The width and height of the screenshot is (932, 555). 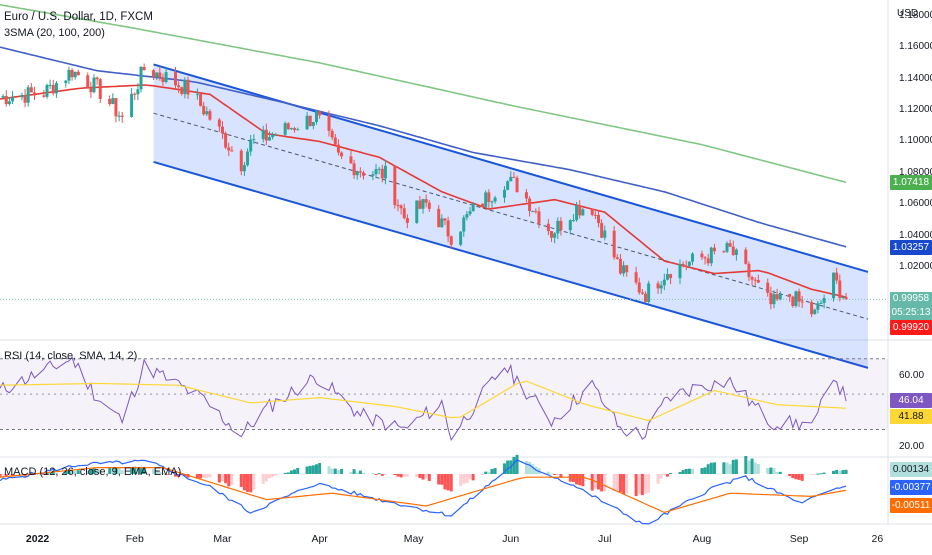 What do you see at coordinates (915, 47) in the screenshot?
I see `y-tick-label: 1.16000` at bounding box center [915, 47].